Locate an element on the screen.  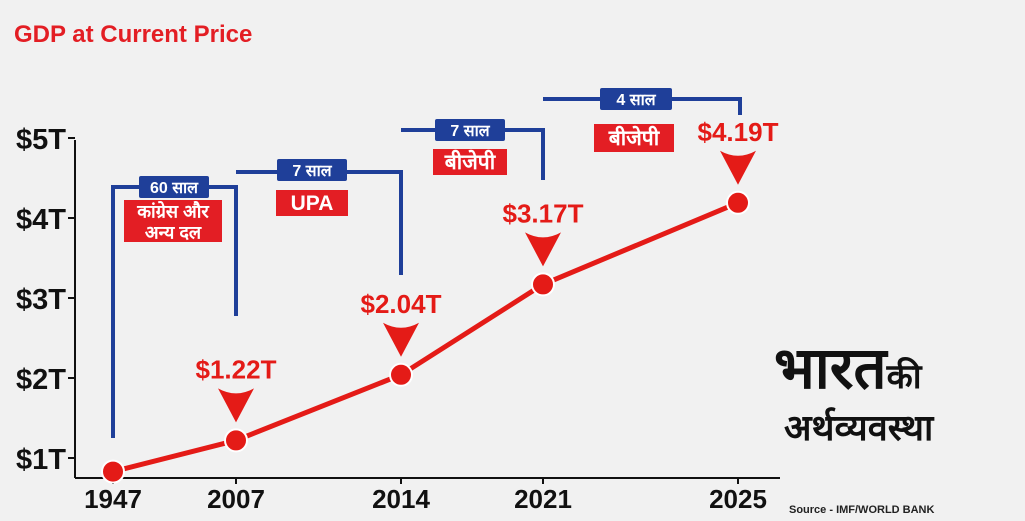
era-party-label: अन्य दल is located at coordinates (173, 233).